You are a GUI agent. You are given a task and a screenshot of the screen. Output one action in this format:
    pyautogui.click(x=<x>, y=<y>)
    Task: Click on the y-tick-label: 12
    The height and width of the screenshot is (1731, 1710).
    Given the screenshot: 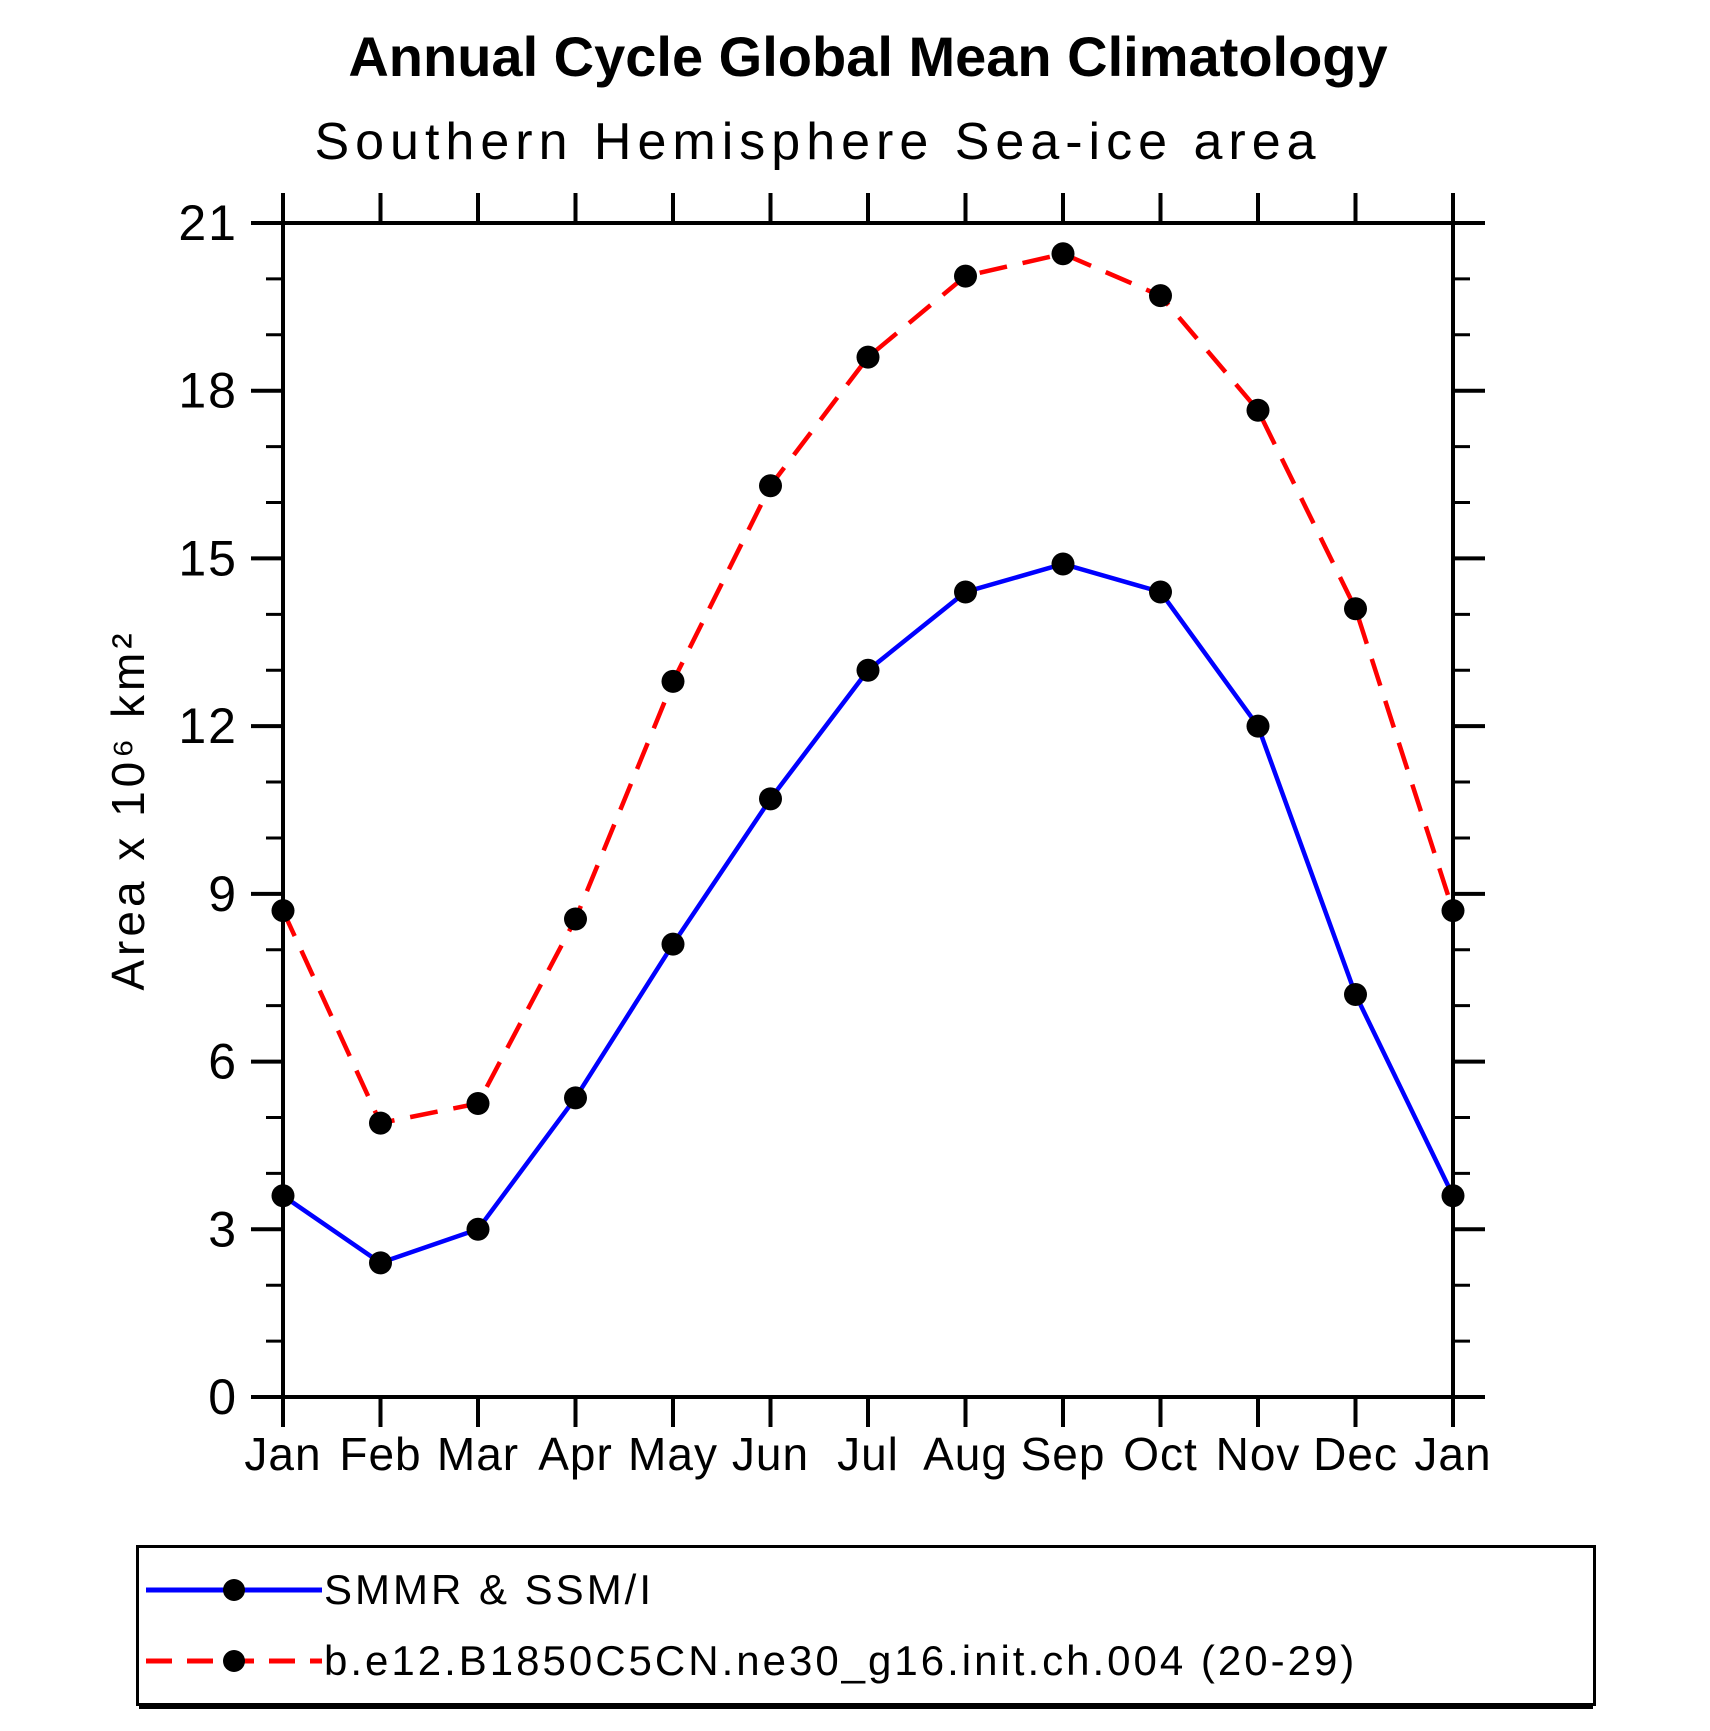 What is the action you would take?
    pyautogui.click(x=208, y=726)
    